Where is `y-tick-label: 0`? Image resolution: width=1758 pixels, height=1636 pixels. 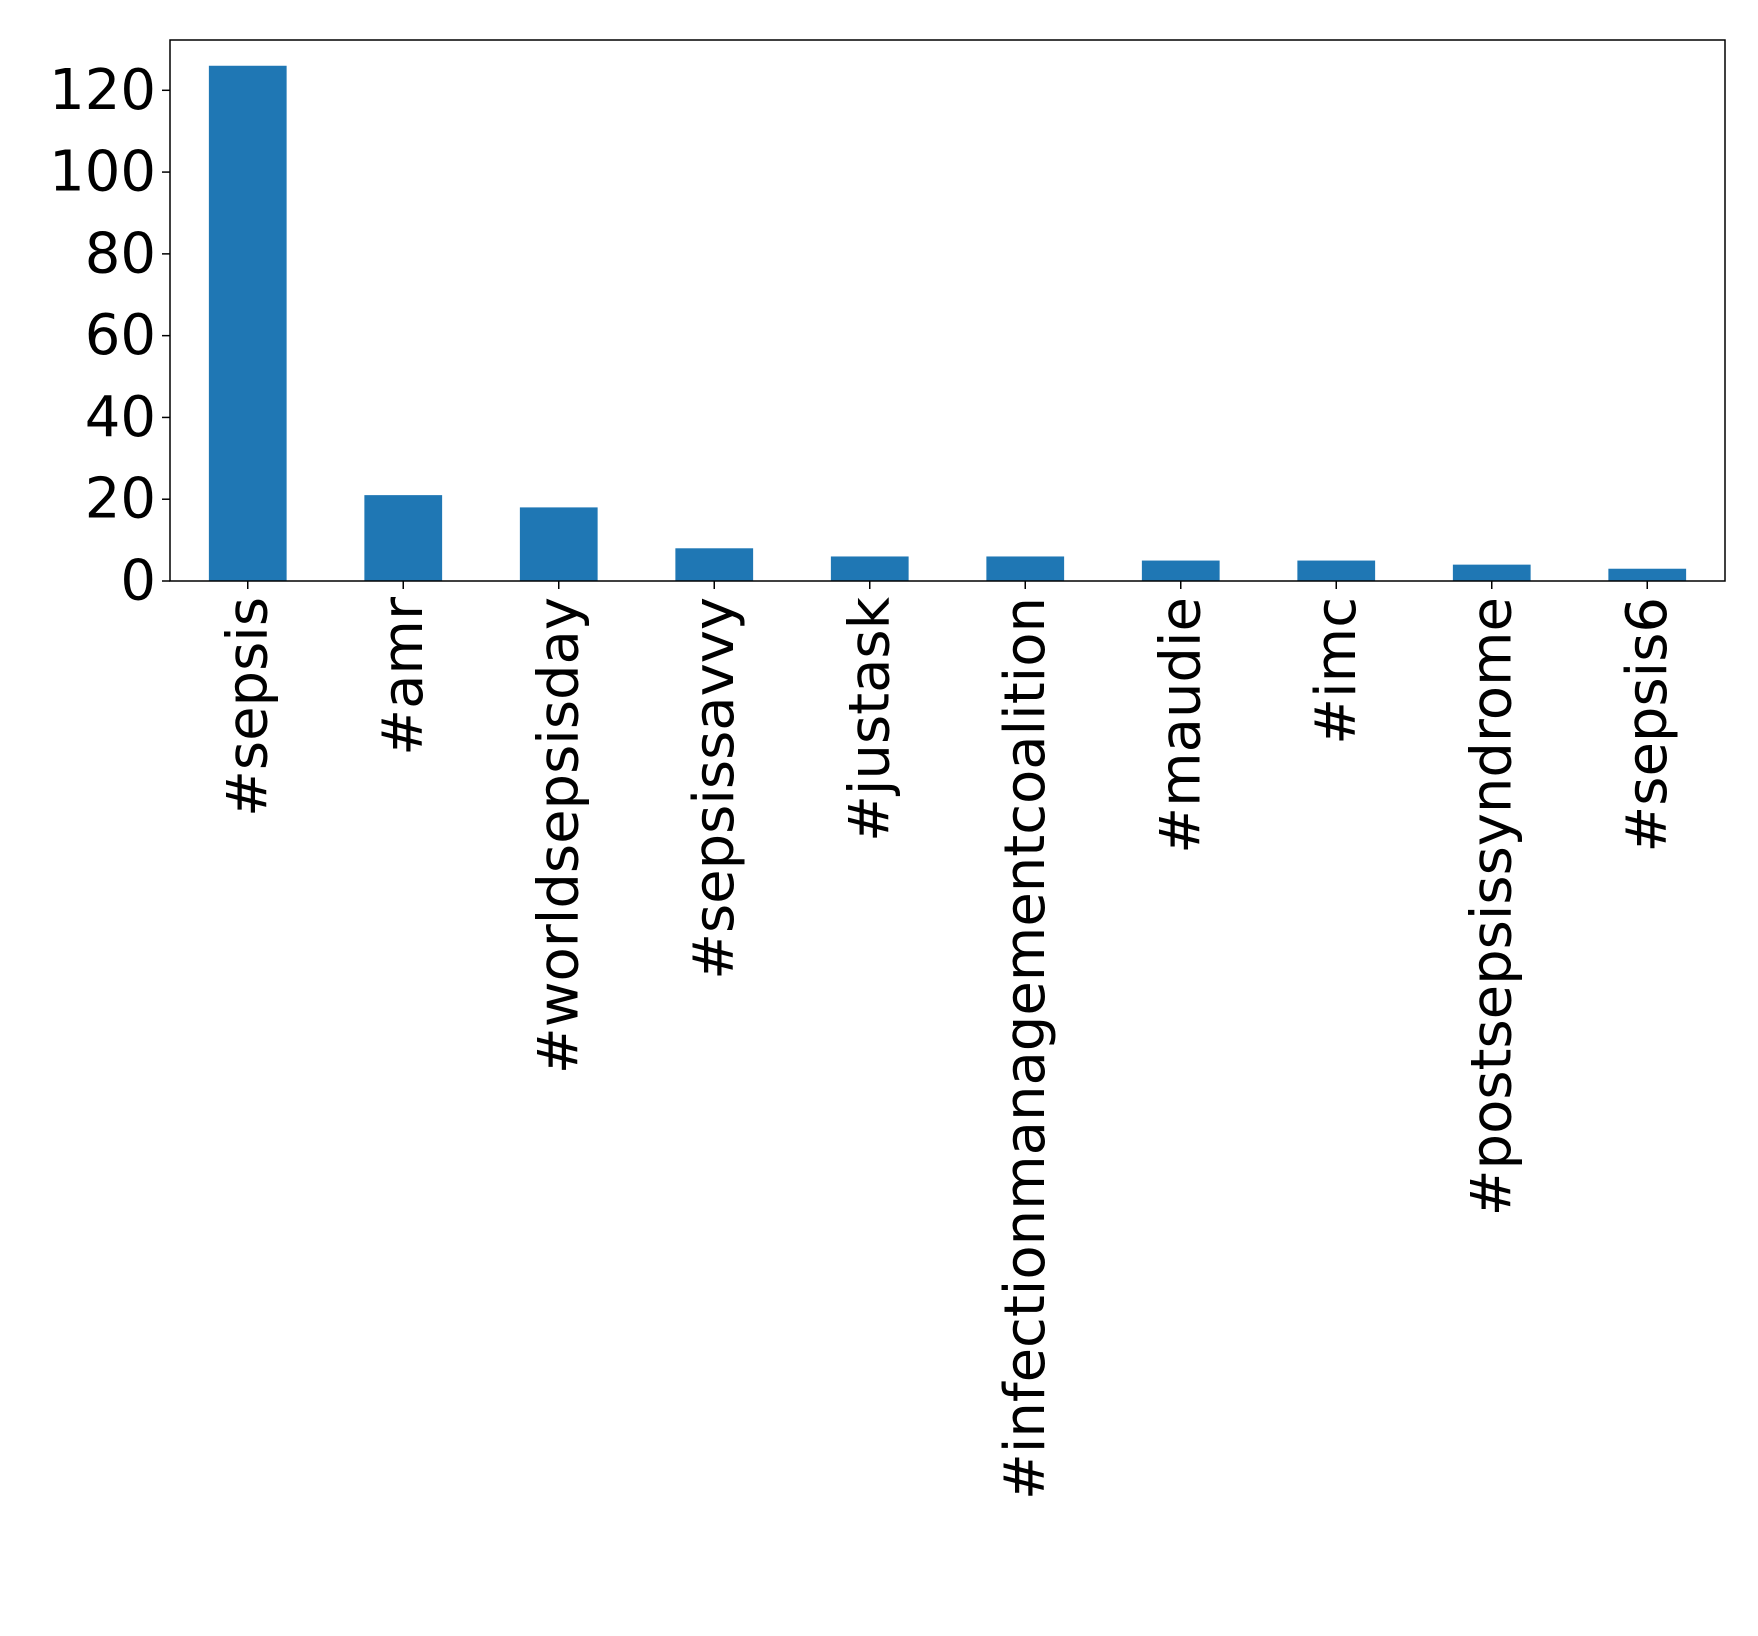 y-tick-label: 0 is located at coordinates (138, 581).